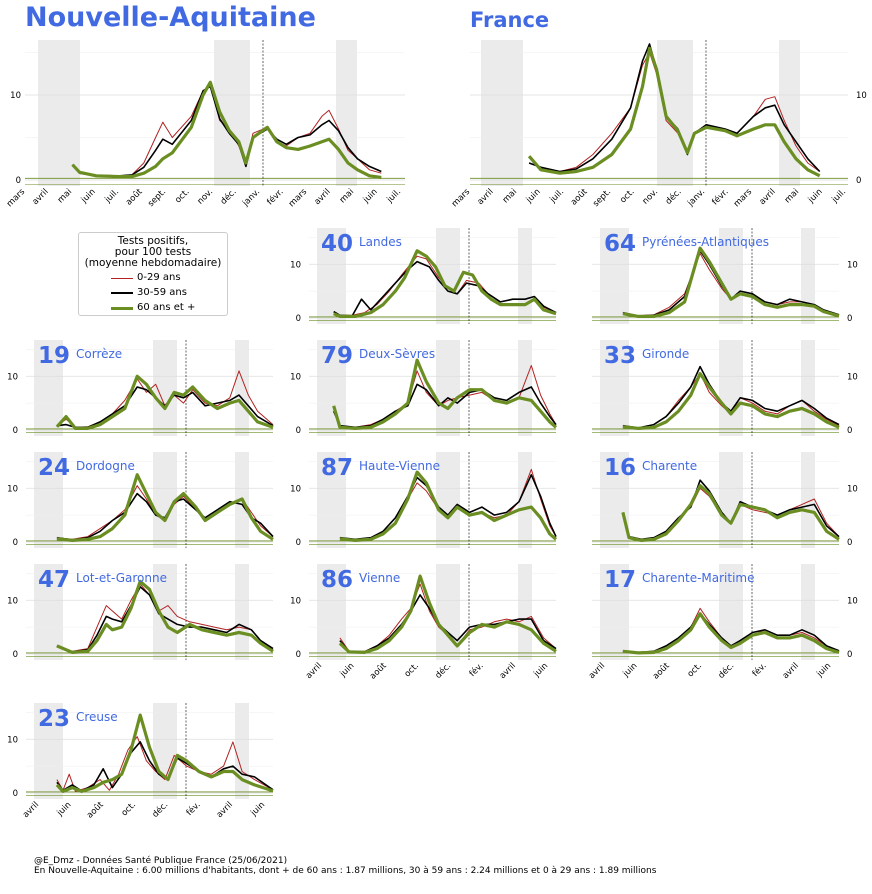 The height and width of the screenshot is (894, 872). I want to click on x-tick-label: nov., so click(651, 197).